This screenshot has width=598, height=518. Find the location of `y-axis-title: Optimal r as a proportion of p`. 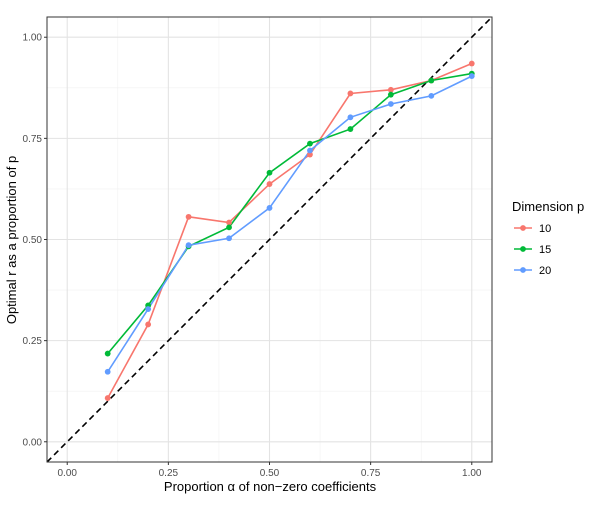

y-axis-title: Optimal r as a proportion of p is located at coordinates (11, 240).